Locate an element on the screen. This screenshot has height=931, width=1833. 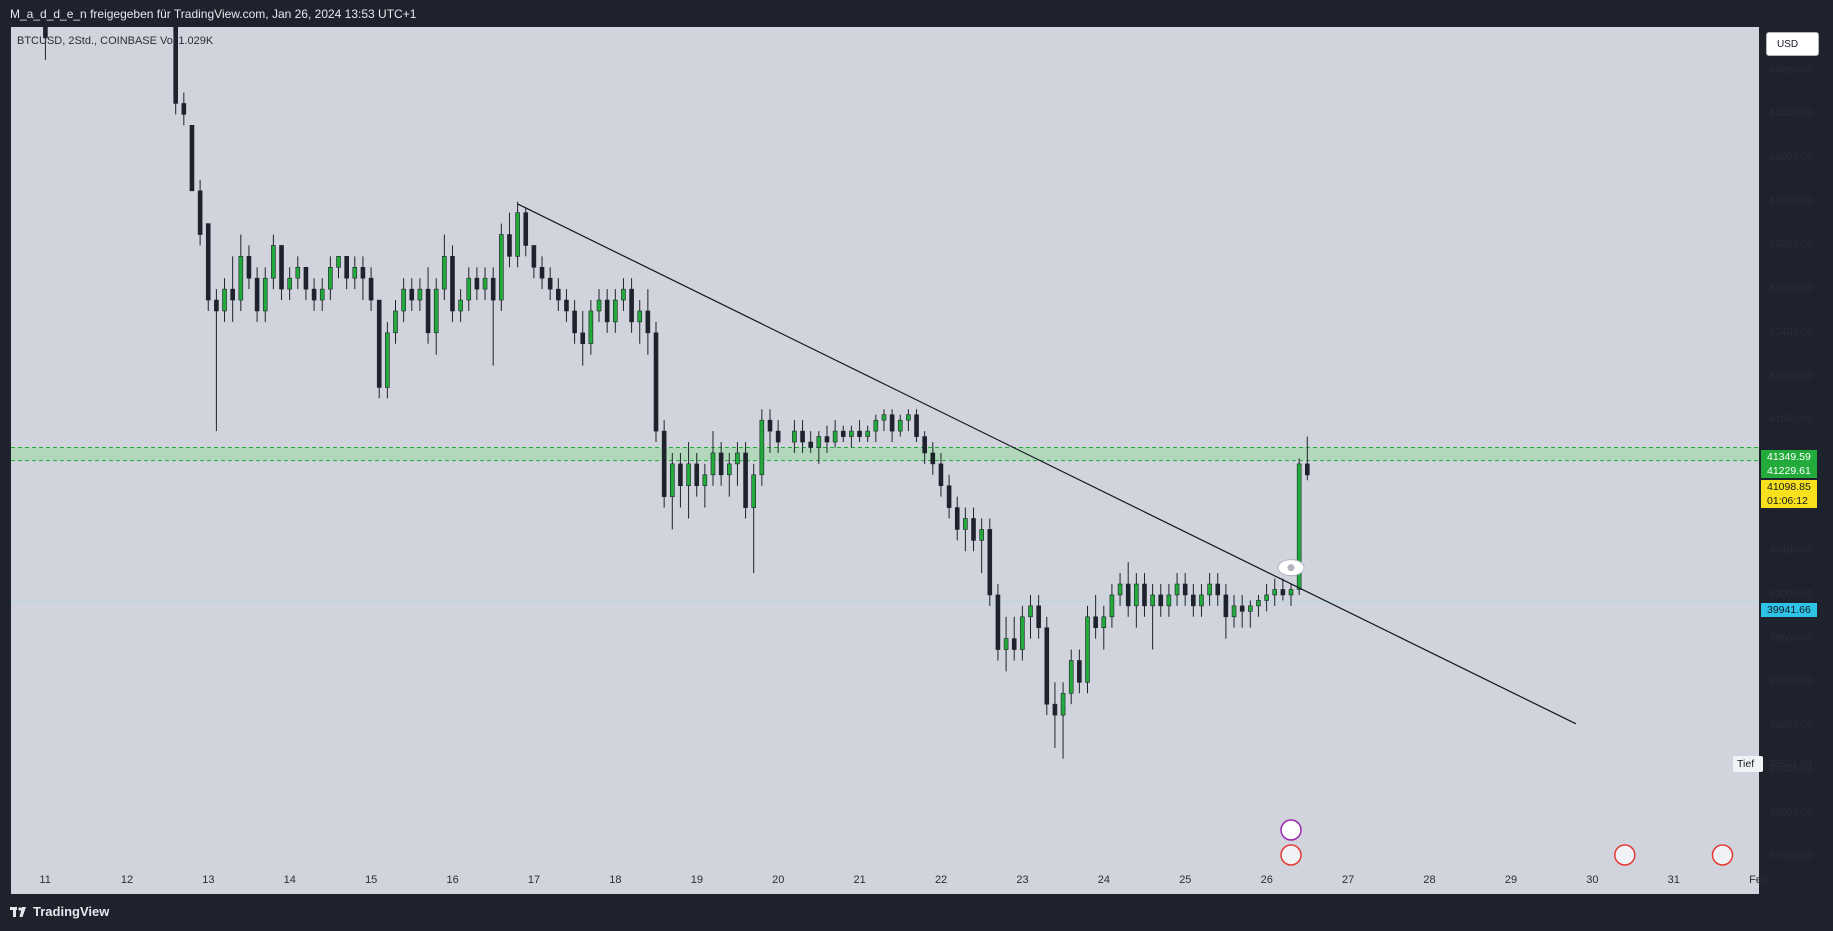
price-tag-zone-top: 41349.59 is located at coordinates (1789, 457).